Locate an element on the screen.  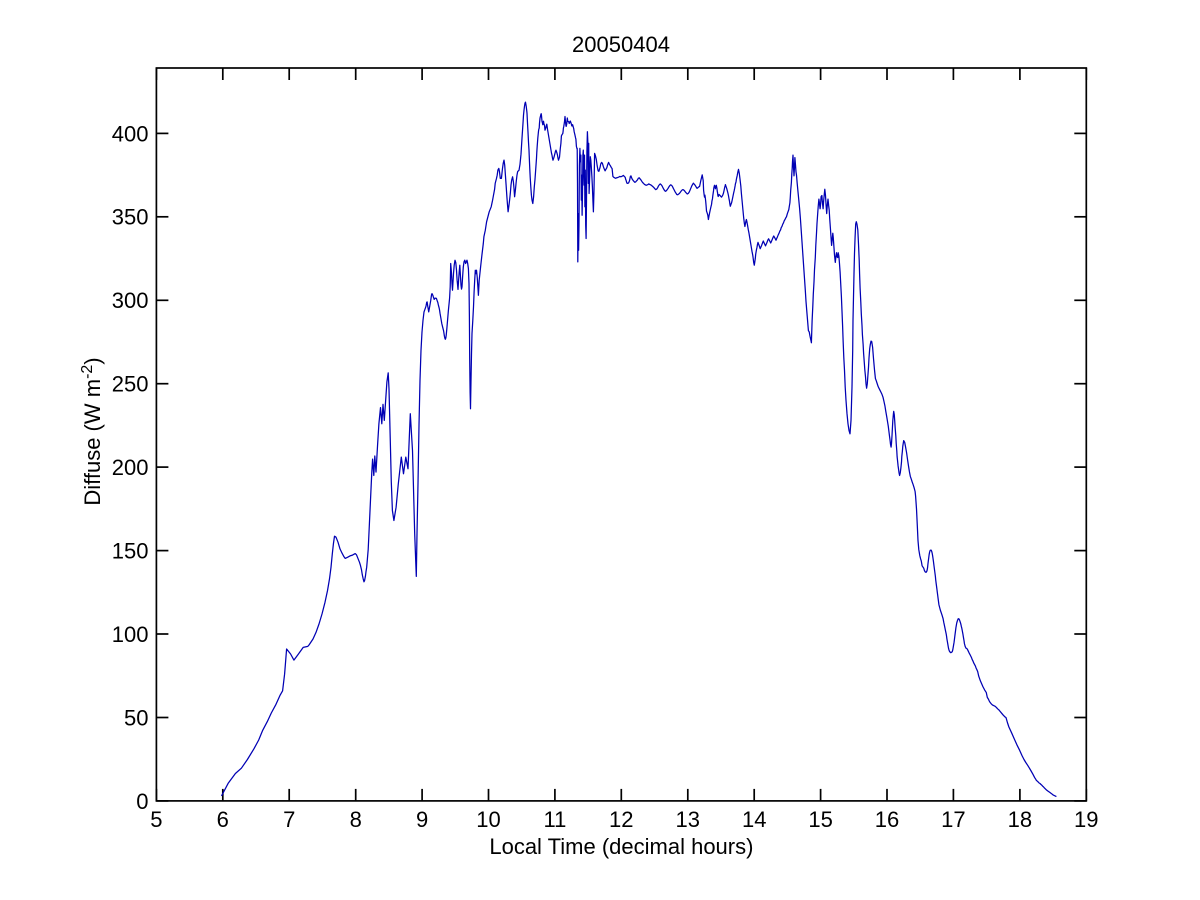
svg-text: 18 is located at coordinates (1020, 819).